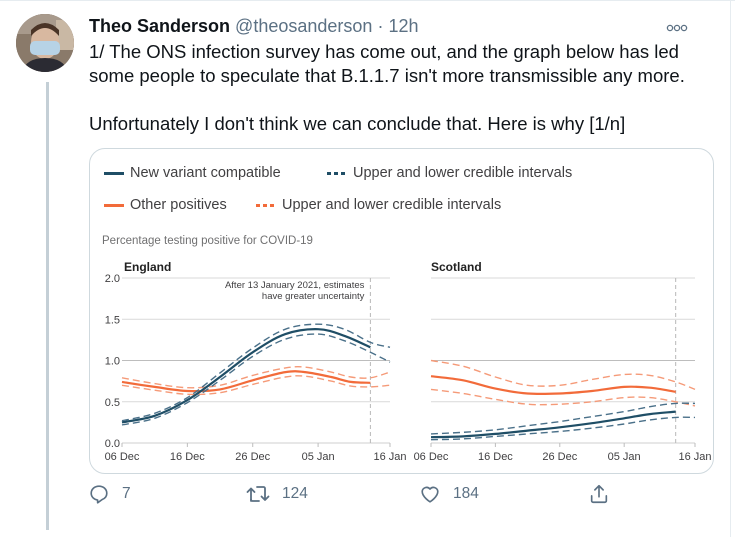 This screenshot has width=735, height=537. What do you see at coordinates (205, 173) in the screenshot?
I see `legend-label: New variant compatible` at bounding box center [205, 173].